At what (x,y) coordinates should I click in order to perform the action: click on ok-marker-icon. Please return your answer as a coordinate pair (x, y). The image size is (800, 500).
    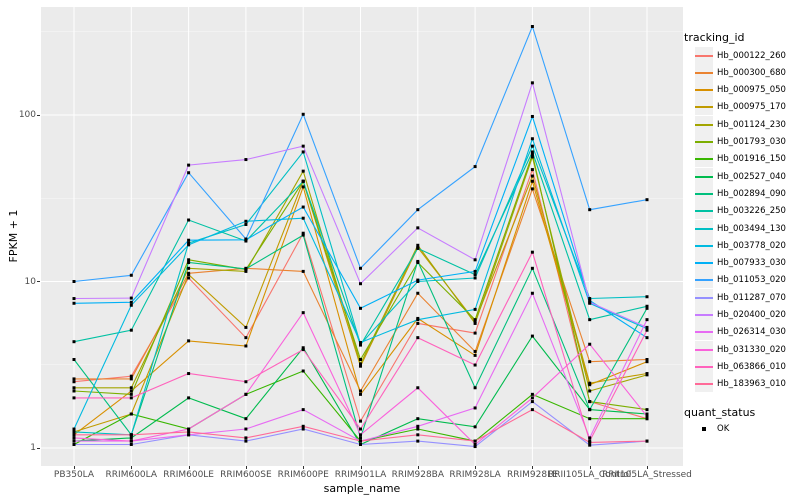
    Looking at the image, I should click on (704, 429).